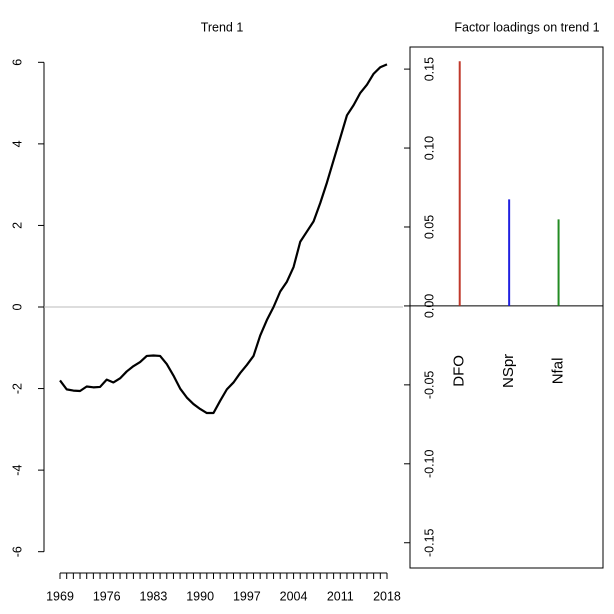  Describe the element at coordinates (107, 596) in the screenshot. I see `x-tick-label: 1976` at that location.